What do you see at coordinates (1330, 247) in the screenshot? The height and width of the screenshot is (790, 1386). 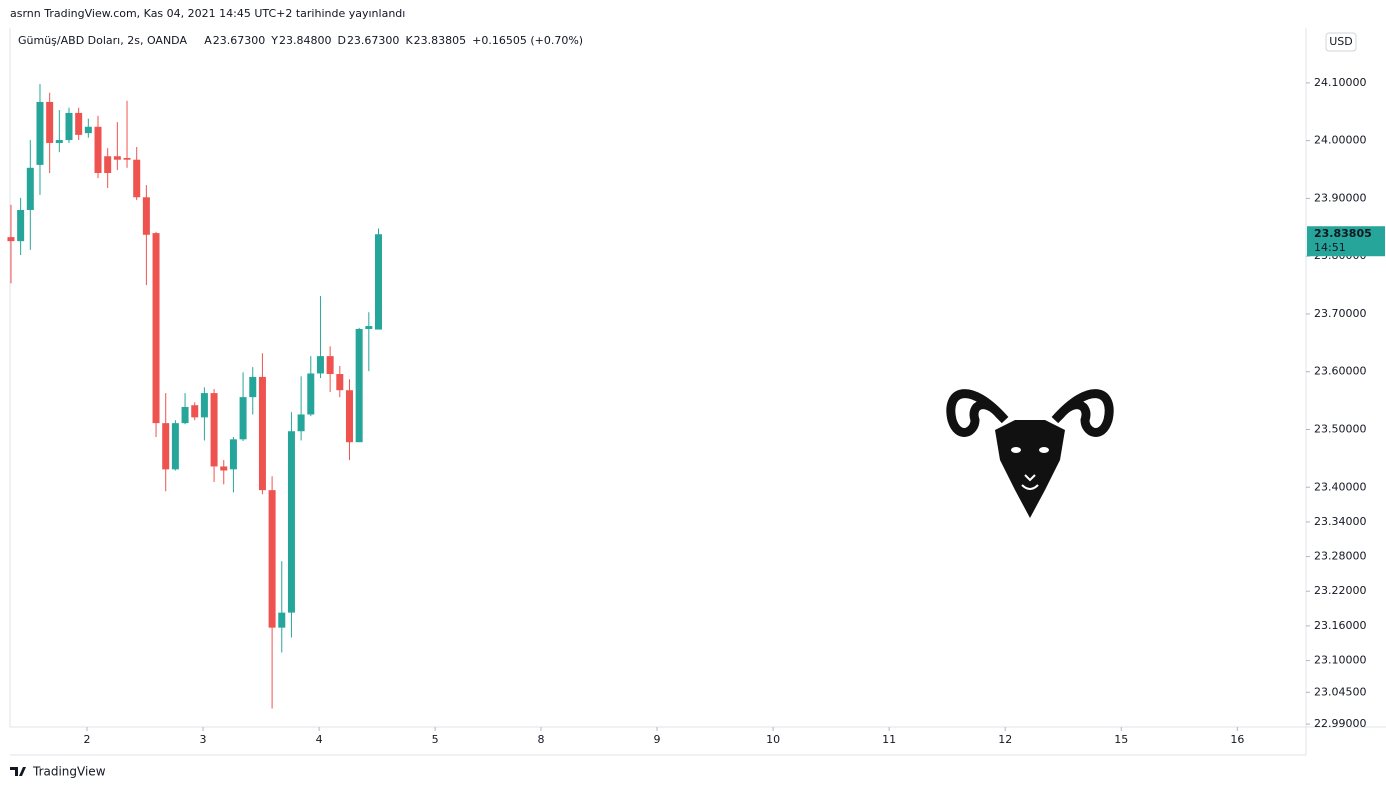 I see `countdown: 14:51` at bounding box center [1330, 247].